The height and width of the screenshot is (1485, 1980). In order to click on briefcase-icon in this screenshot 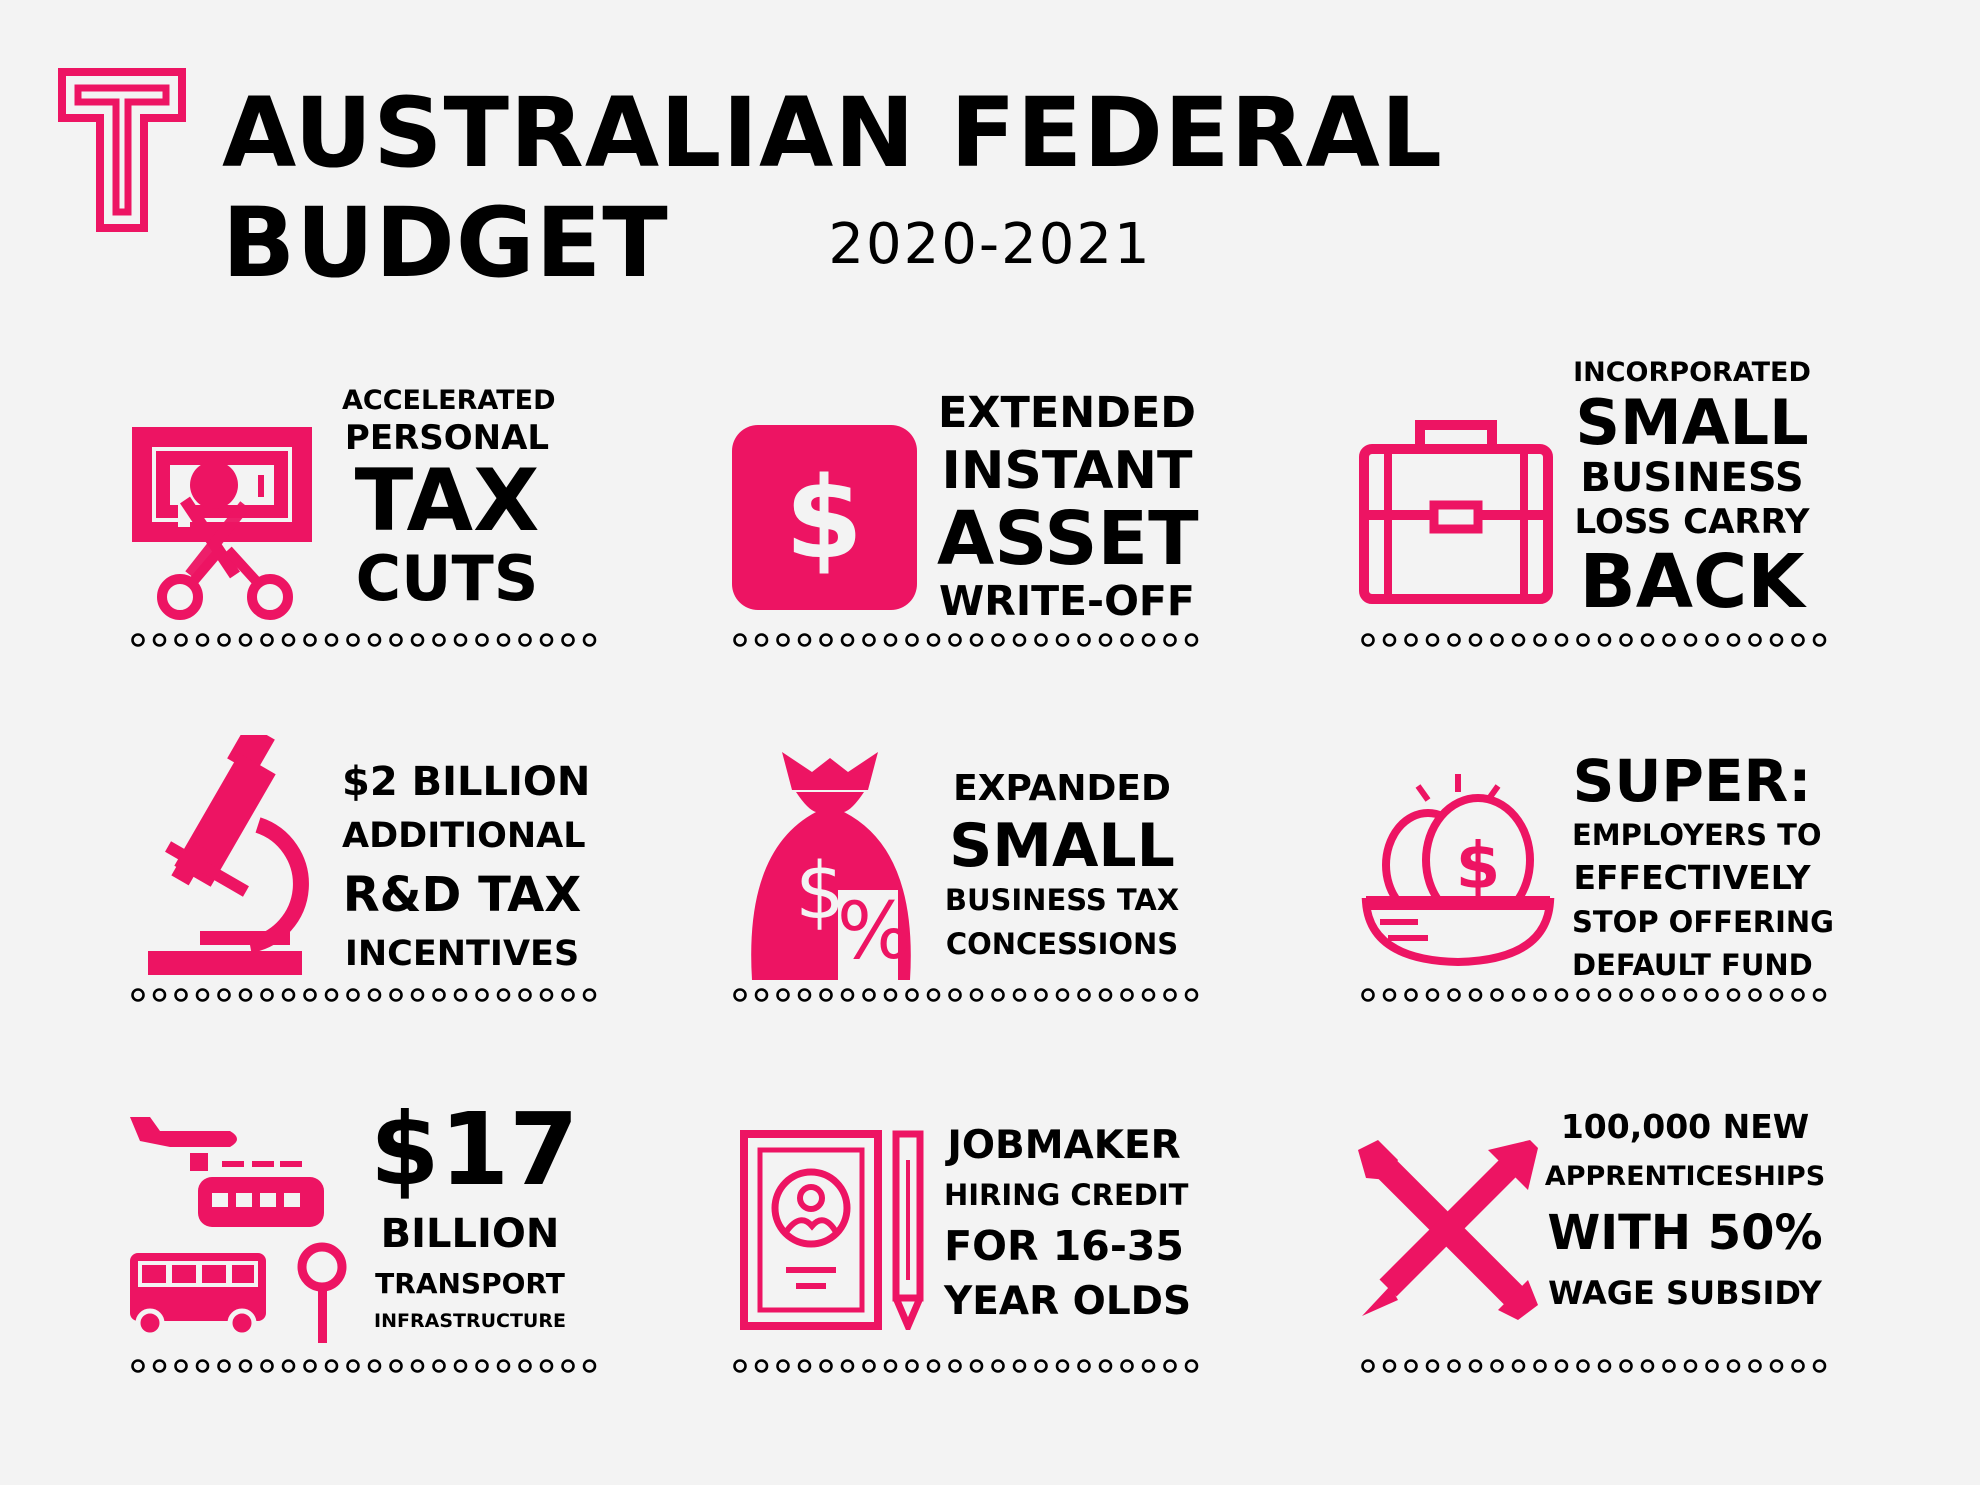, I will do `click(1456, 512)`.